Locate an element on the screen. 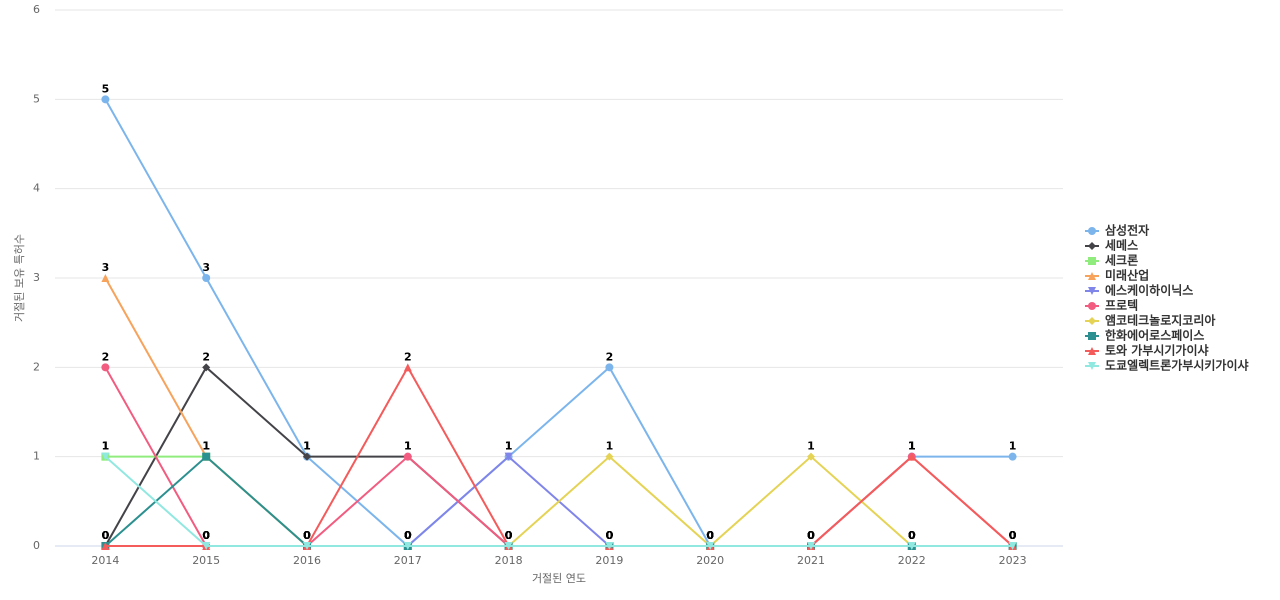 The image size is (1280, 600). legend-label: 프로텍 is located at coordinates (1121, 305).